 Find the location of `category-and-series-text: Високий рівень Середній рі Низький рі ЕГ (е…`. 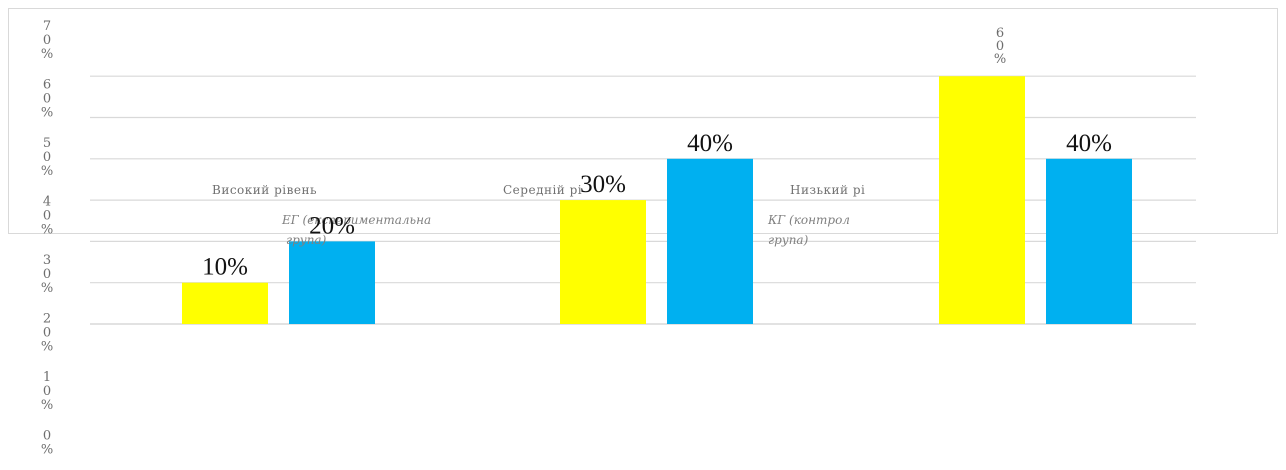

category-and-series-text: Високий рівень Середній рі Низький рі ЕГ (е… is located at coordinates (538, 215).